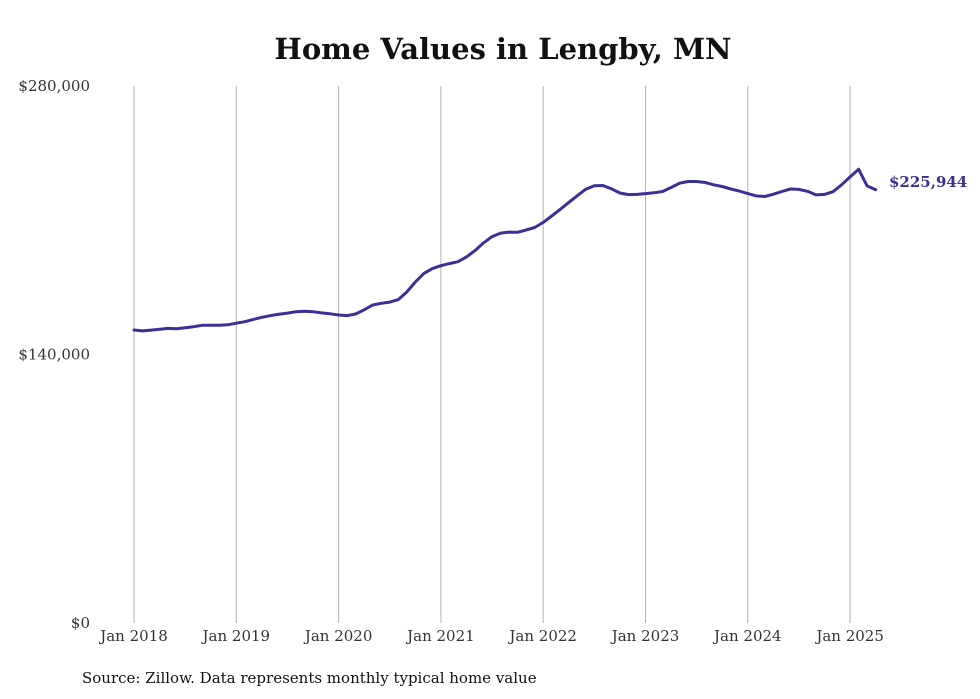  I want to click on y-axis-tick-labels: $0 $140,000 $280,000, so click(54, 354).